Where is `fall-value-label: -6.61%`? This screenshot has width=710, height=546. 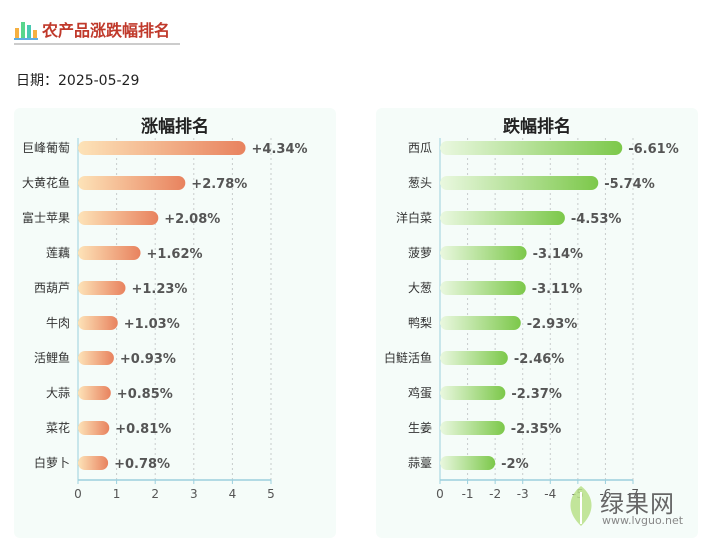
fall-value-label: -6.61% is located at coordinates (653, 149).